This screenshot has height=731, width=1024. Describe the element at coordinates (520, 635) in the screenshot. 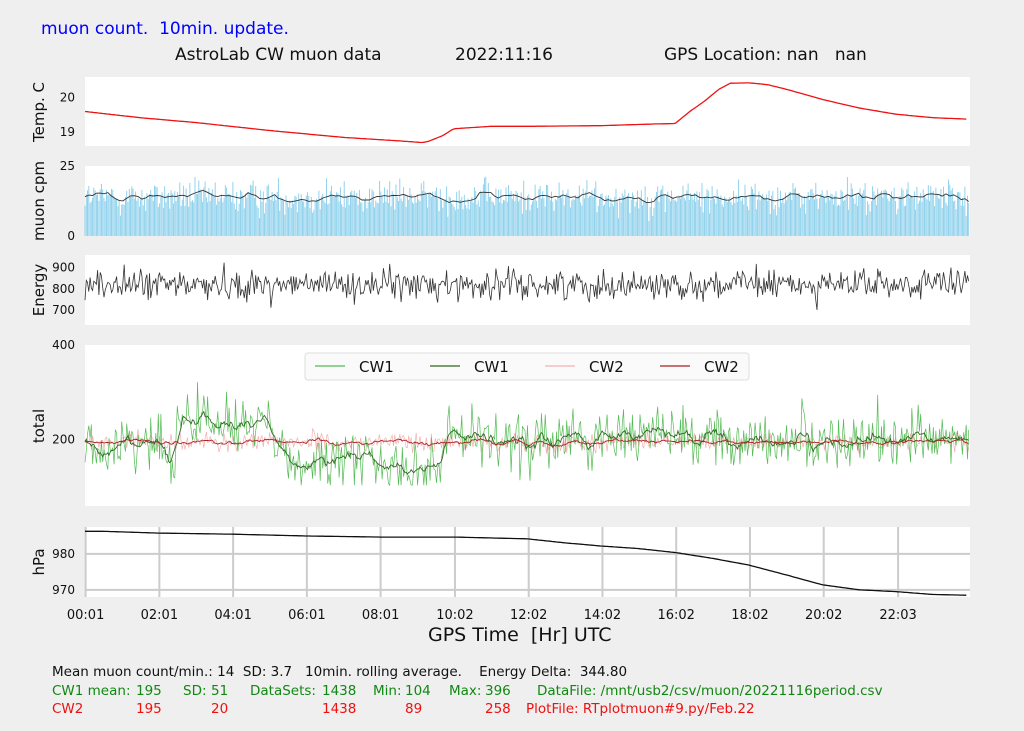

I see `x-axis-label: GPS Time [Hr] UTC` at that location.